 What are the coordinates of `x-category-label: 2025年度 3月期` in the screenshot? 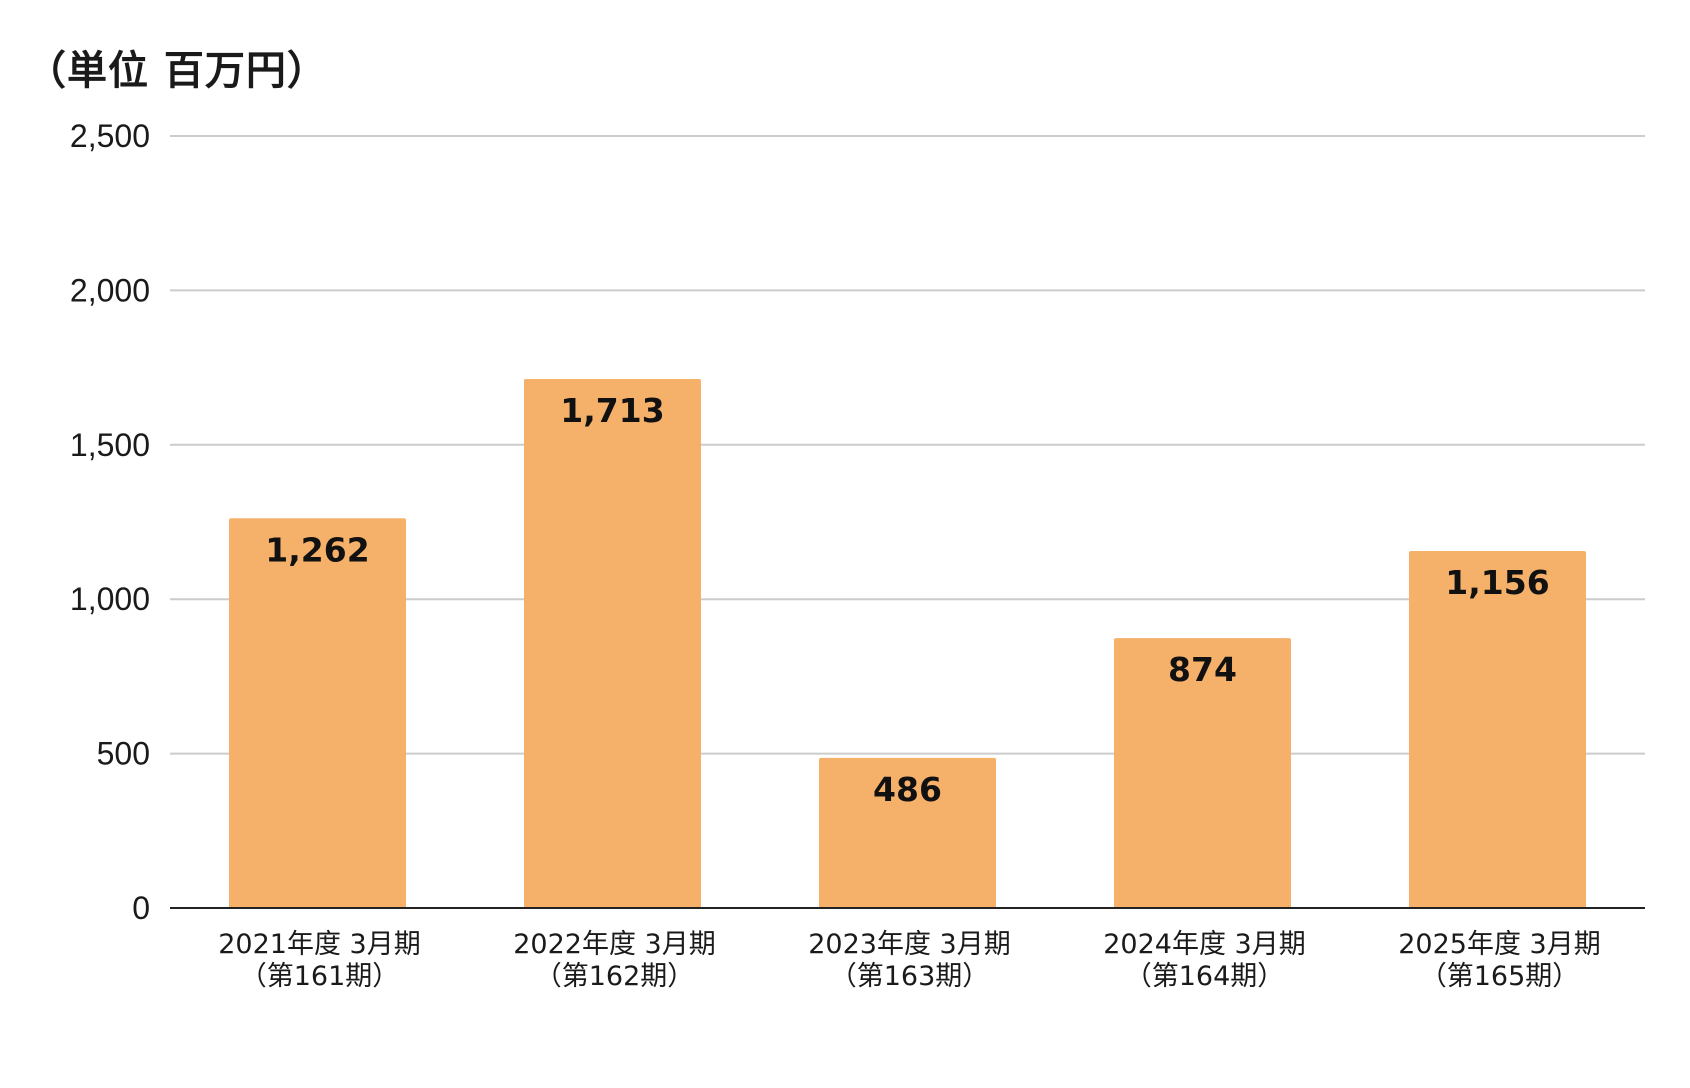 It's located at (1499, 944).